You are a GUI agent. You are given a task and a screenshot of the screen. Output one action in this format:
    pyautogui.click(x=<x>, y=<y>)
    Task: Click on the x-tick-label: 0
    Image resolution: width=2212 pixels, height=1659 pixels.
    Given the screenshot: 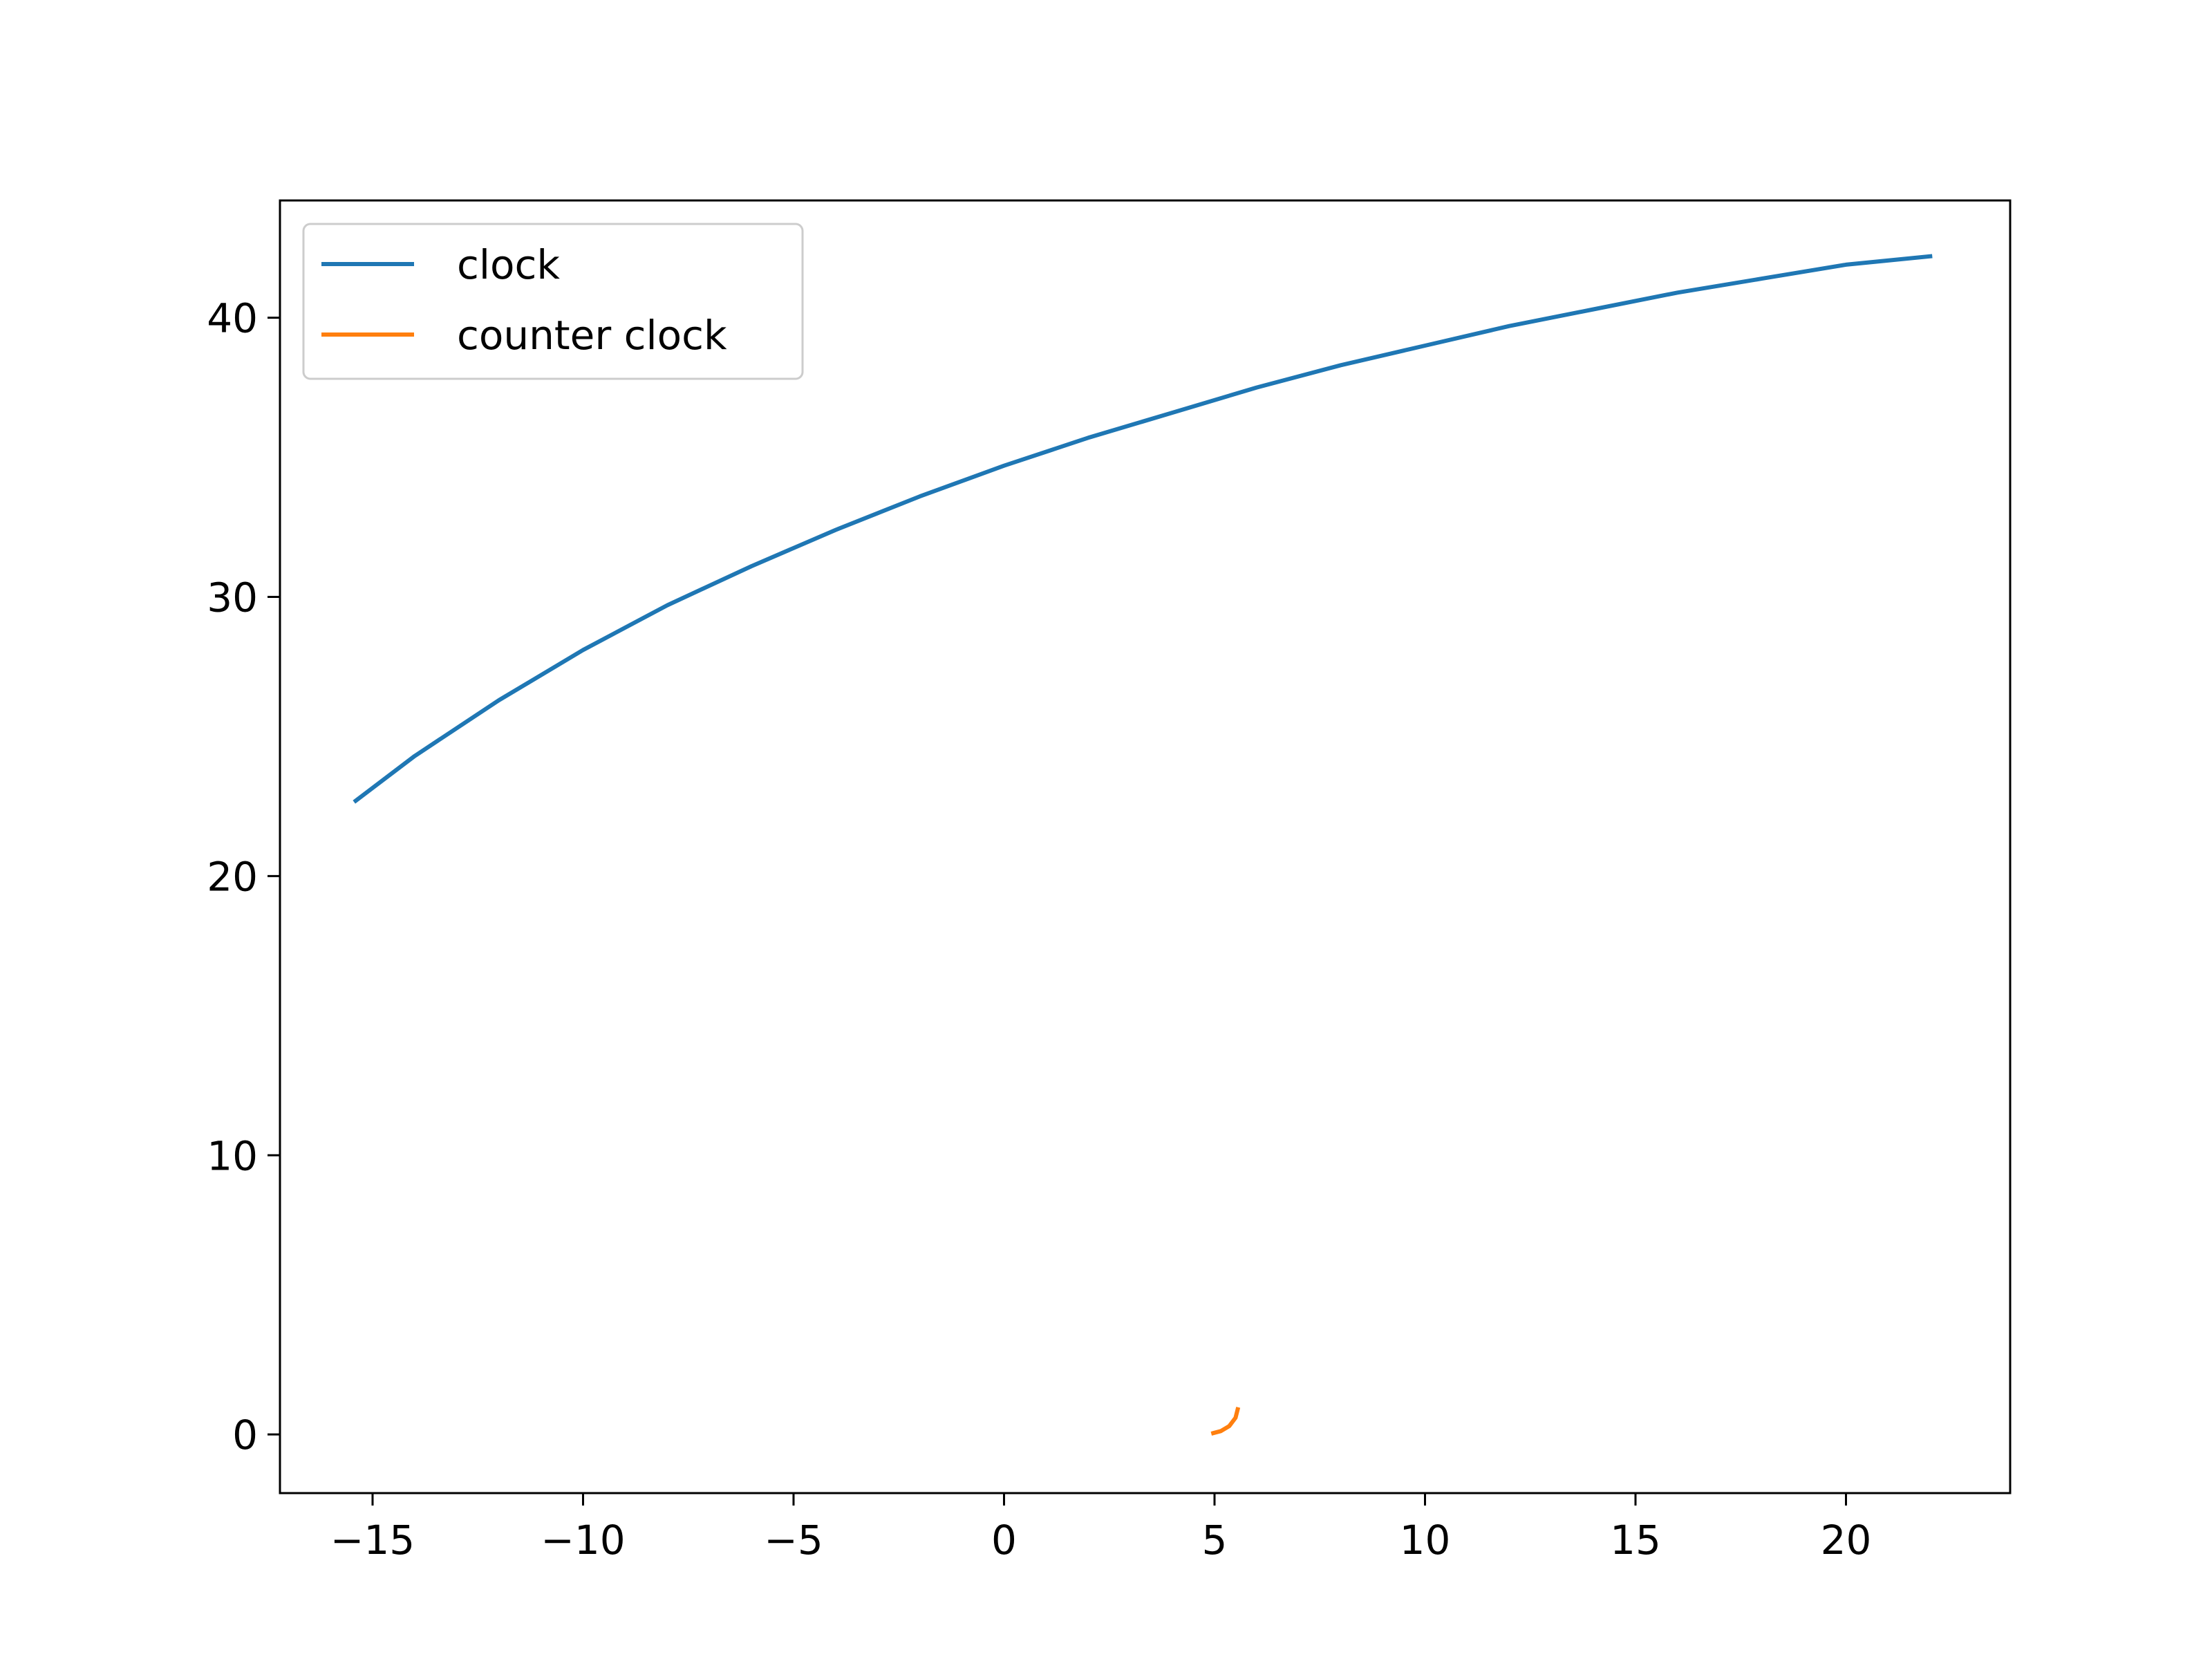 What is the action you would take?
    pyautogui.click(x=1004, y=1540)
    